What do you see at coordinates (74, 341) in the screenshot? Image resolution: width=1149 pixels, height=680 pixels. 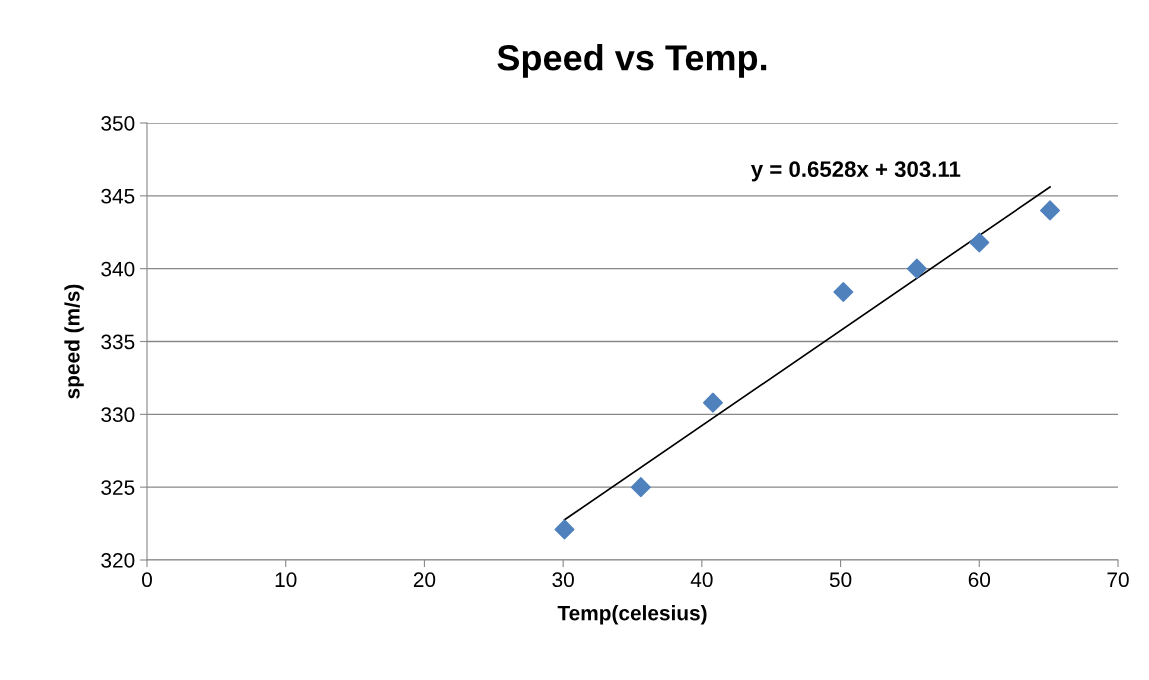 I see `y-axis-title: speed (m/s)` at bounding box center [74, 341].